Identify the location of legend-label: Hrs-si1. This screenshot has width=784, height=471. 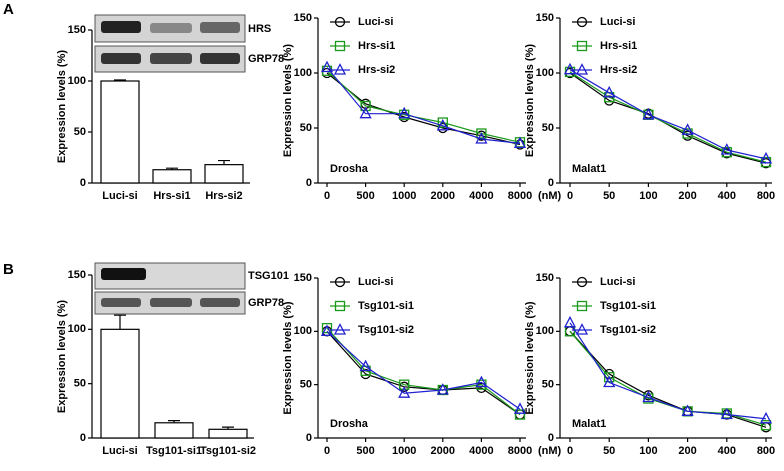
(376, 46).